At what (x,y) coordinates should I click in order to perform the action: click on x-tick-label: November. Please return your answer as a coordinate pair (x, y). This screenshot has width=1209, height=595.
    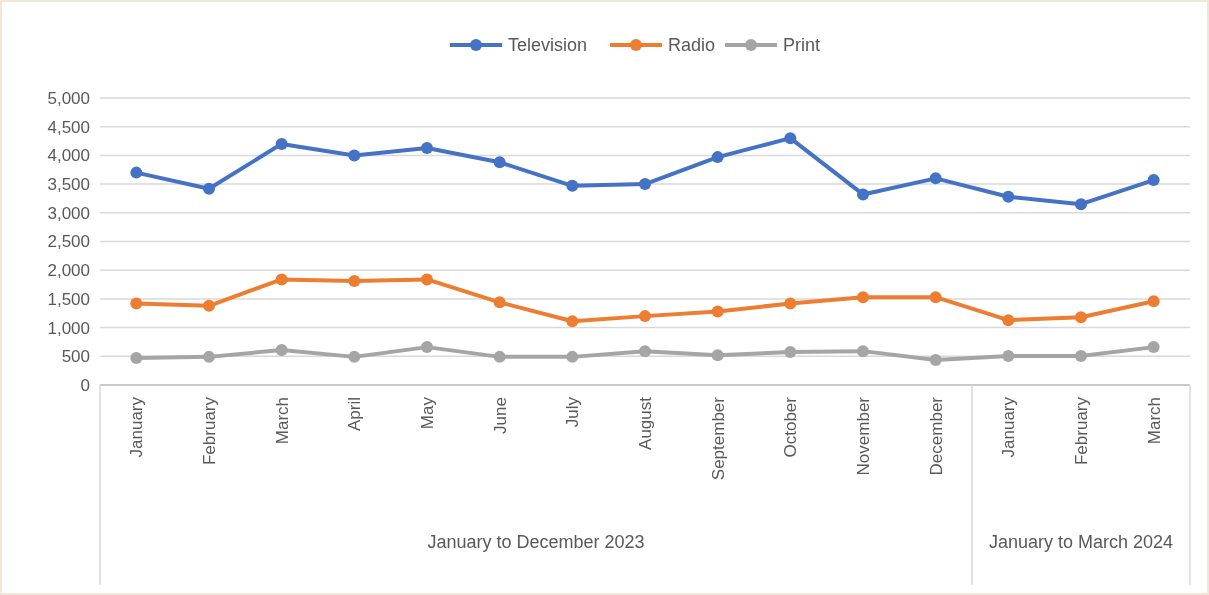
    Looking at the image, I should click on (863, 436).